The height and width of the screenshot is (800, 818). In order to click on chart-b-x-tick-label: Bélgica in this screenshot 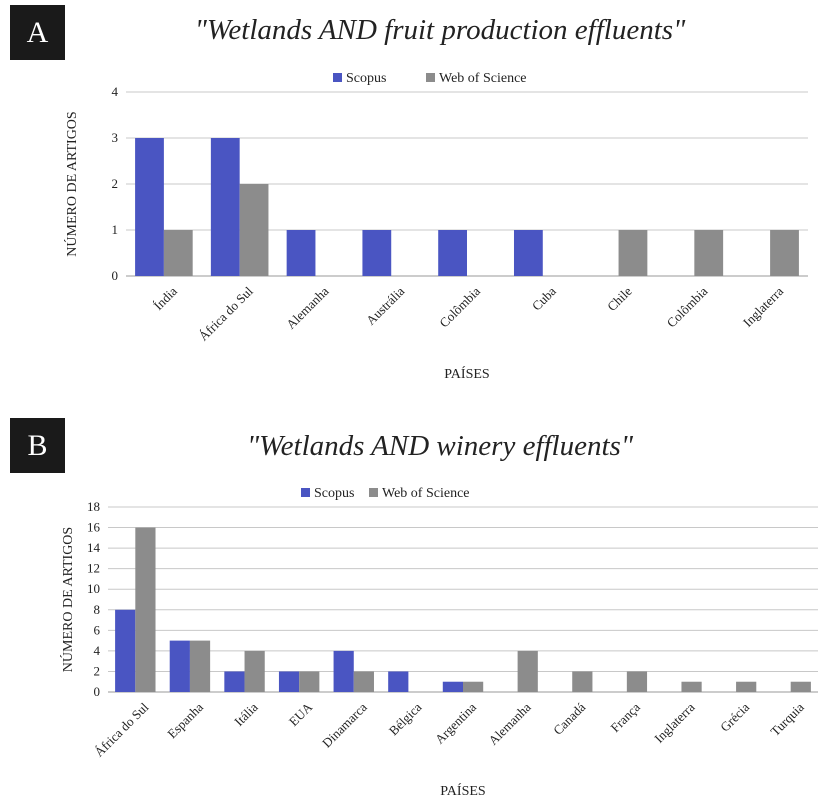, I will do `click(405, 718)`.